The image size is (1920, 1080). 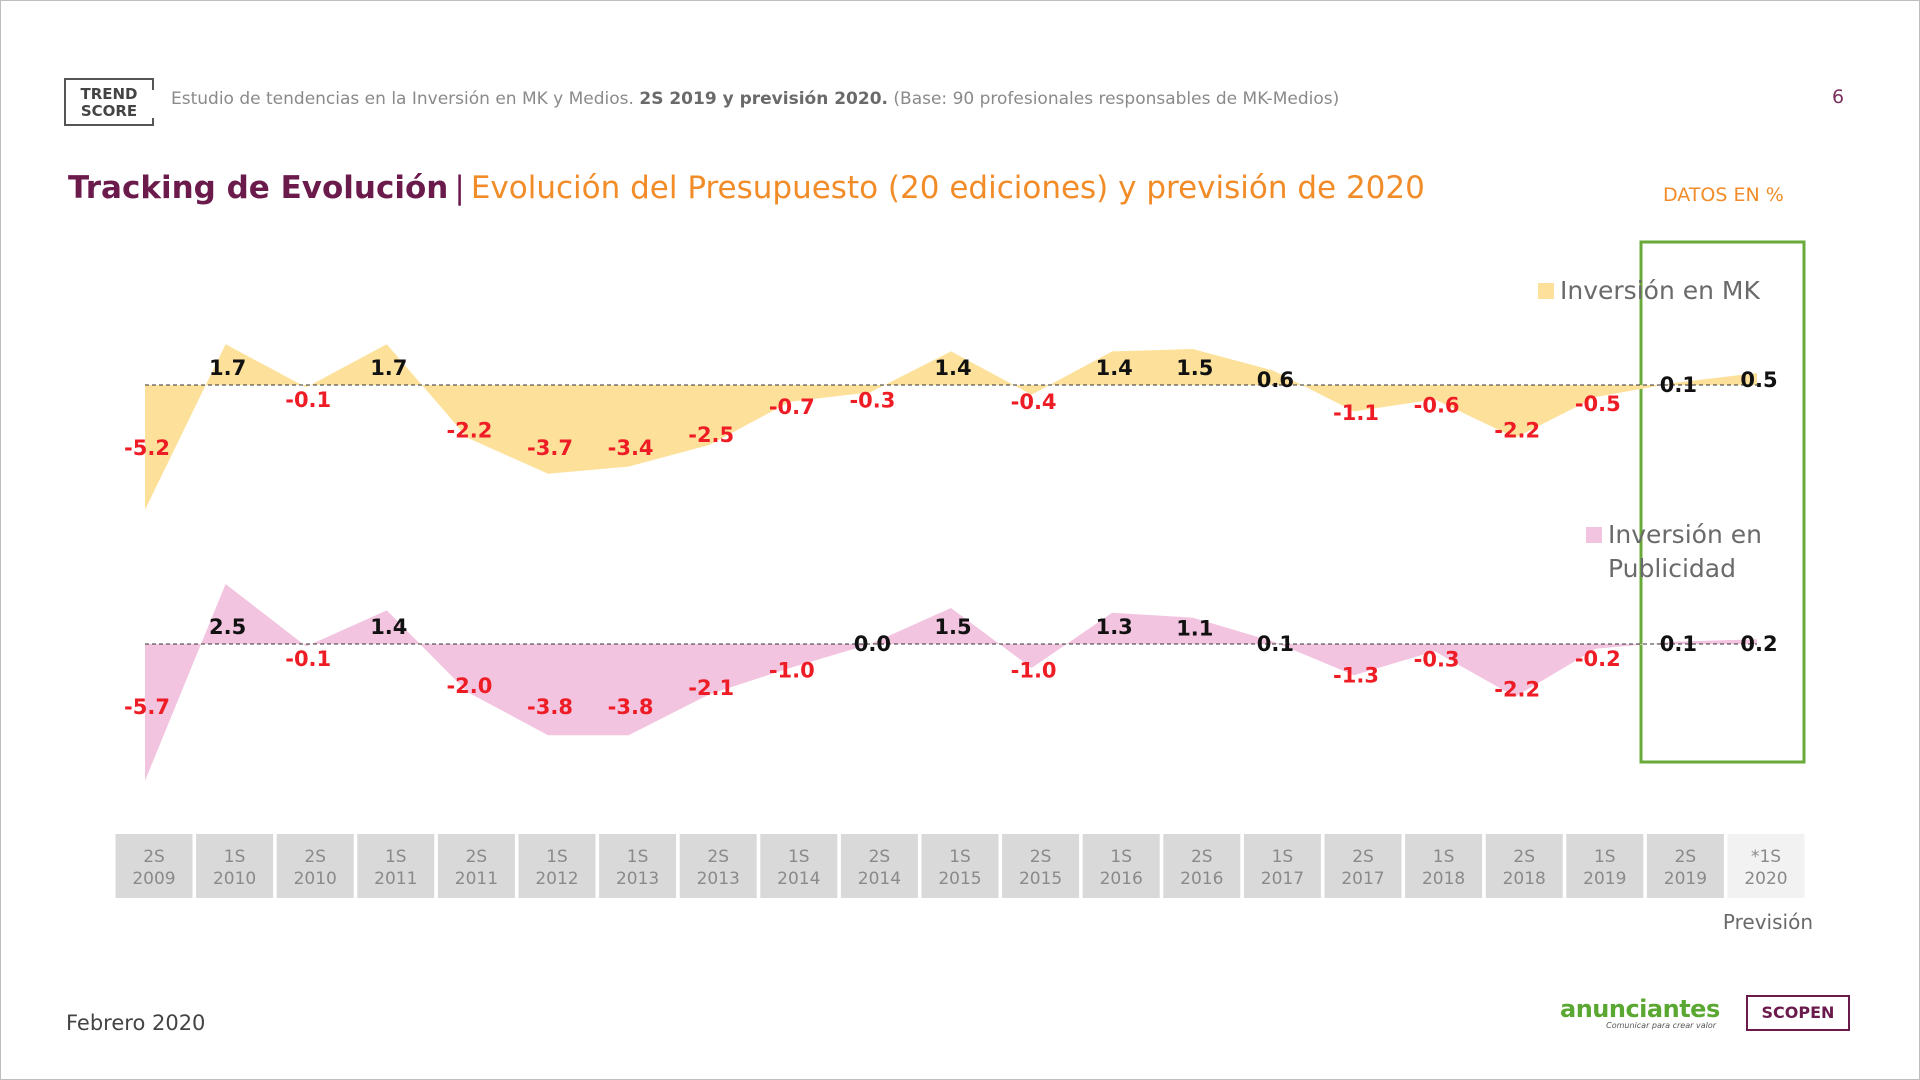 I want to click on data-label: -0.4, so click(x=1034, y=402).